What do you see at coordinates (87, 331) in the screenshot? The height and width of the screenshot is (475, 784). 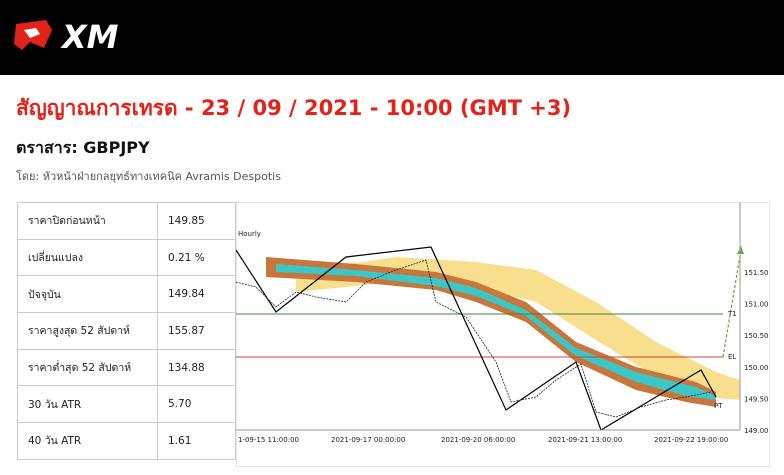 I see `label-cell: ราคาสูงสุด 52 สัปดาห์` at bounding box center [87, 331].